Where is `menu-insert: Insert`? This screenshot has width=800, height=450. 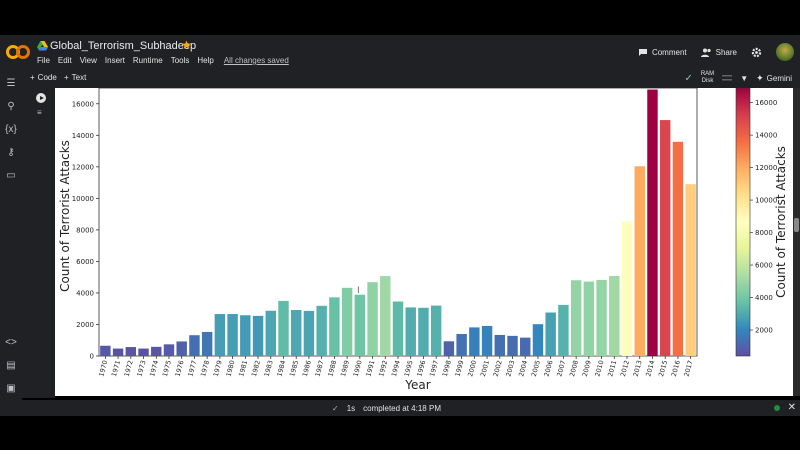
menu-insert: Insert is located at coordinates (114, 60).